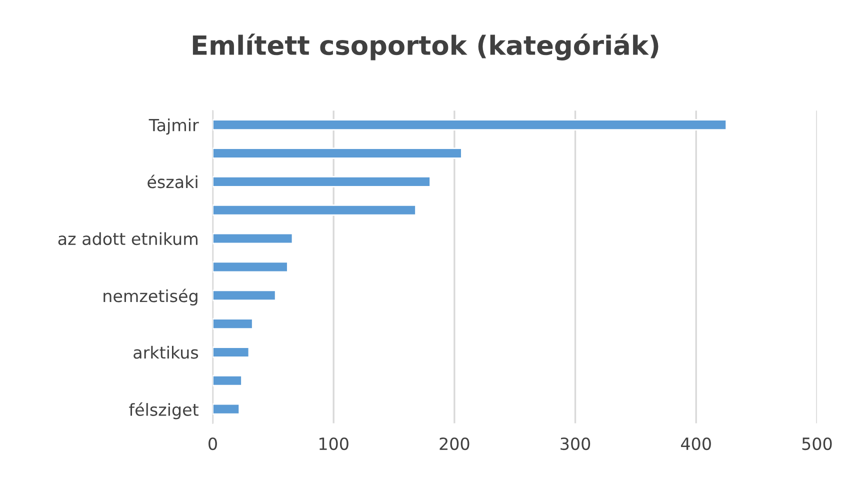 The image size is (851, 481). I want to click on y-tick-label: nemzetiség, so click(151, 297).